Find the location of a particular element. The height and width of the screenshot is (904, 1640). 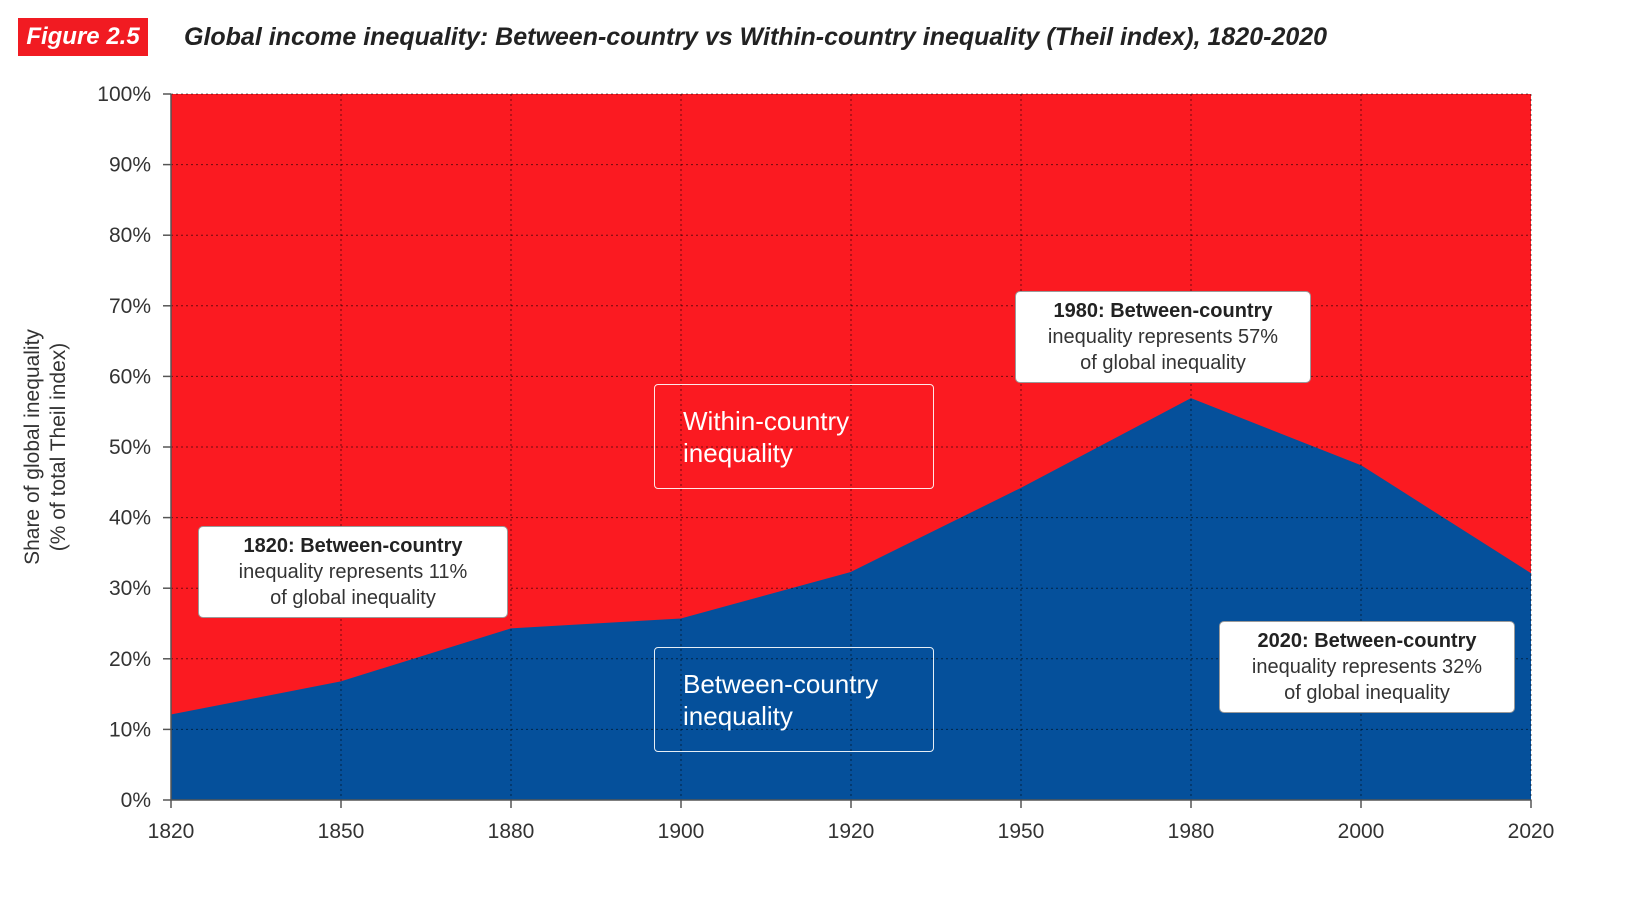

between-label-line-2: inequality is located at coordinates (738, 716).